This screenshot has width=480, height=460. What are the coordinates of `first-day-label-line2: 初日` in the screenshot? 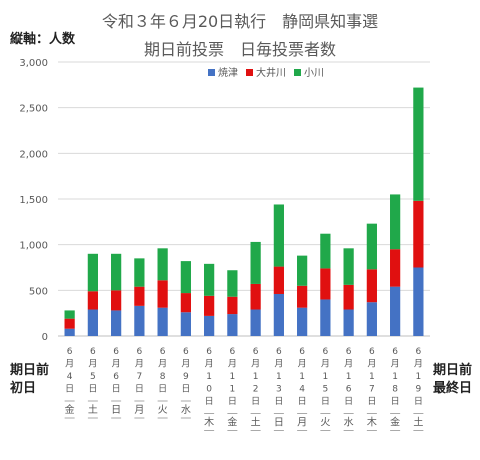 It's located at (23, 388).